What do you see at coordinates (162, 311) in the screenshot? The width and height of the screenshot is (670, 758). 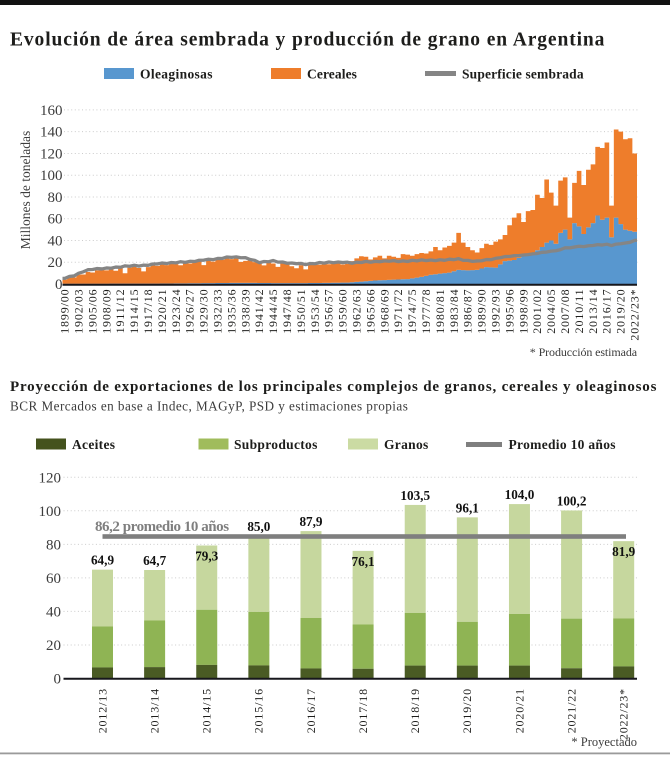 I see `svg-text: 1920/21` at bounding box center [162, 311].